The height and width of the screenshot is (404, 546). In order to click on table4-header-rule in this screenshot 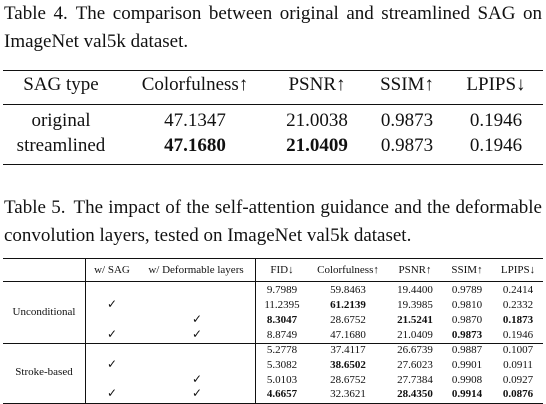, I will do `click(273, 104)`.